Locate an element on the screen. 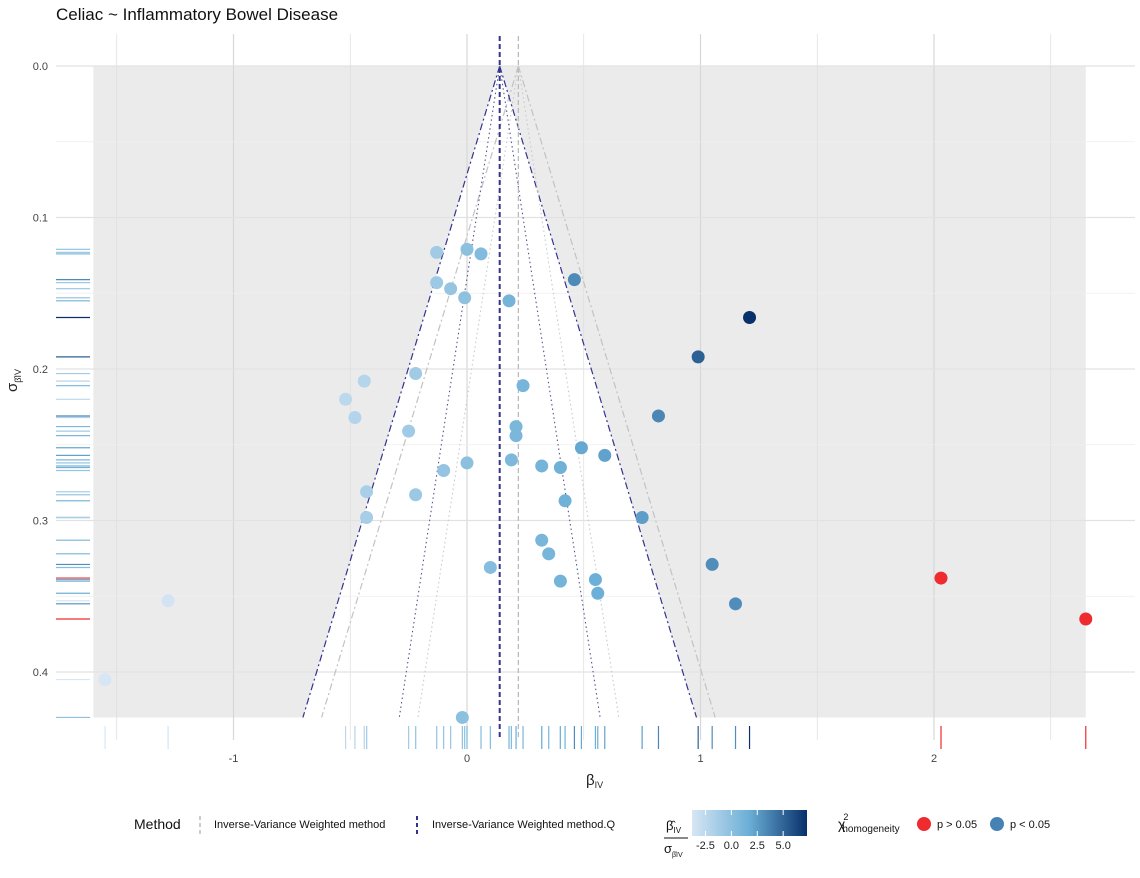 The image size is (1140, 878). y-tick-label-1: 0.1 is located at coordinates (40, 219).